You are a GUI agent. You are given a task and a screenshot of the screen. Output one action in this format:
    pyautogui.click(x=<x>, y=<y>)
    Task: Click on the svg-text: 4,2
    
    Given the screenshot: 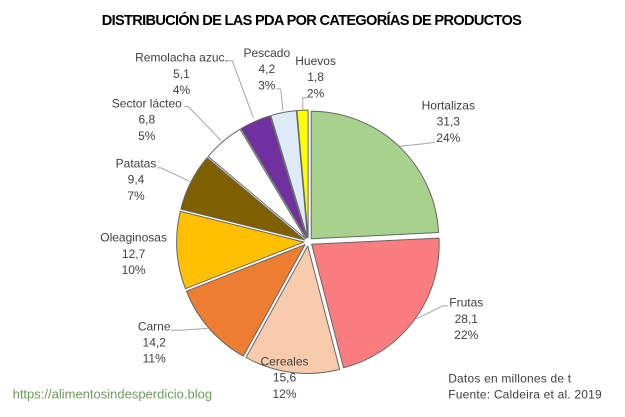 What is the action you would take?
    pyautogui.click(x=266, y=69)
    